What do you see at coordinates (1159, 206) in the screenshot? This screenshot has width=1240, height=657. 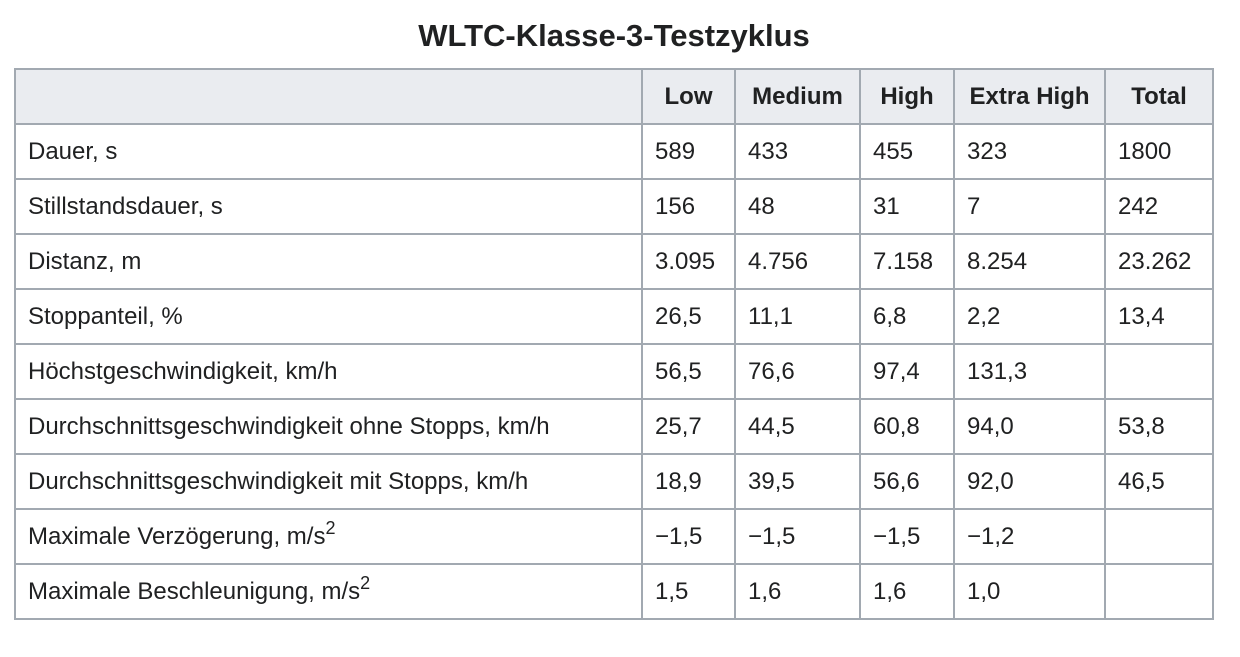 I see `cell: 242` at bounding box center [1159, 206].